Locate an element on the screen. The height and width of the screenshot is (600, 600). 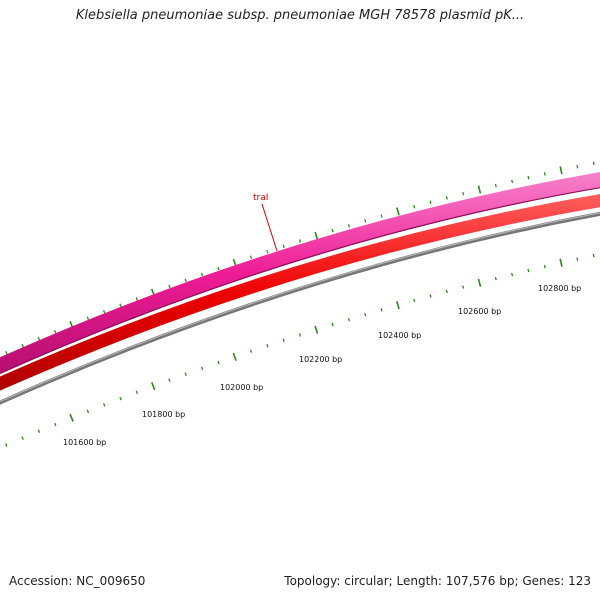
scale-label: 101600 bp is located at coordinates (84, 442).